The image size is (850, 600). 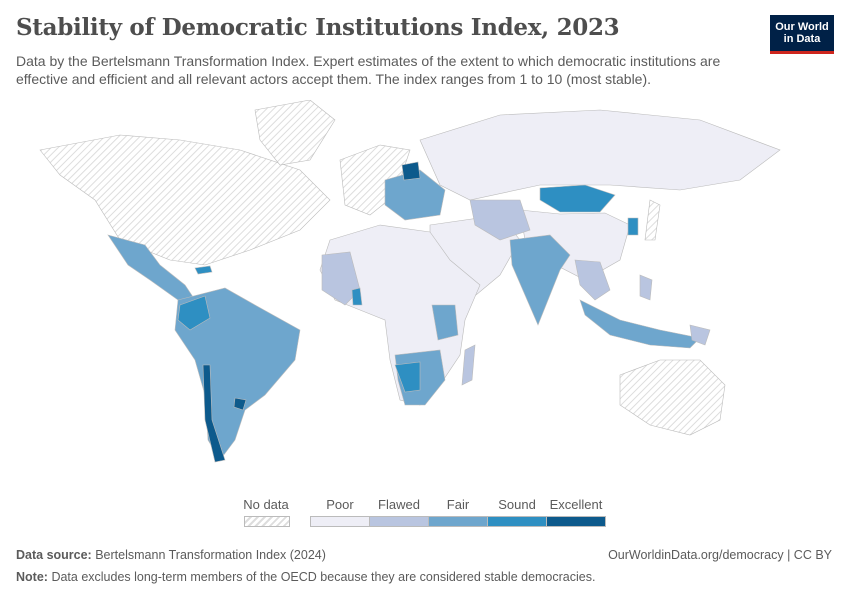 I want to click on legend-label-no-data: No data, so click(x=266, y=504).